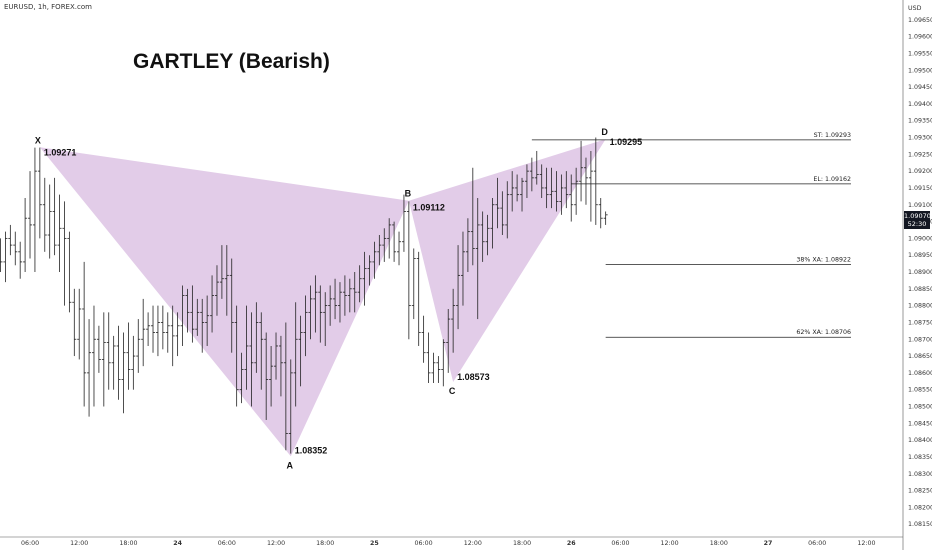 This screenshot has width=932, height=550. I want to click on pattern-price-b: 1.09112, so click(429, 208).